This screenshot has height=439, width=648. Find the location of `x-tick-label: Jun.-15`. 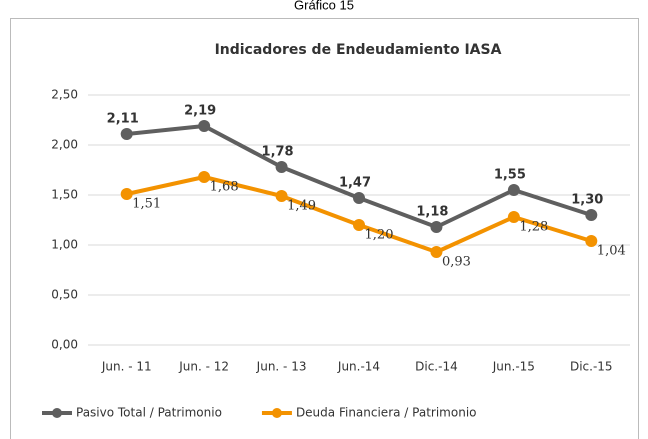

x-tick-label: Jun.-15 is located at coordinates (513, 367).